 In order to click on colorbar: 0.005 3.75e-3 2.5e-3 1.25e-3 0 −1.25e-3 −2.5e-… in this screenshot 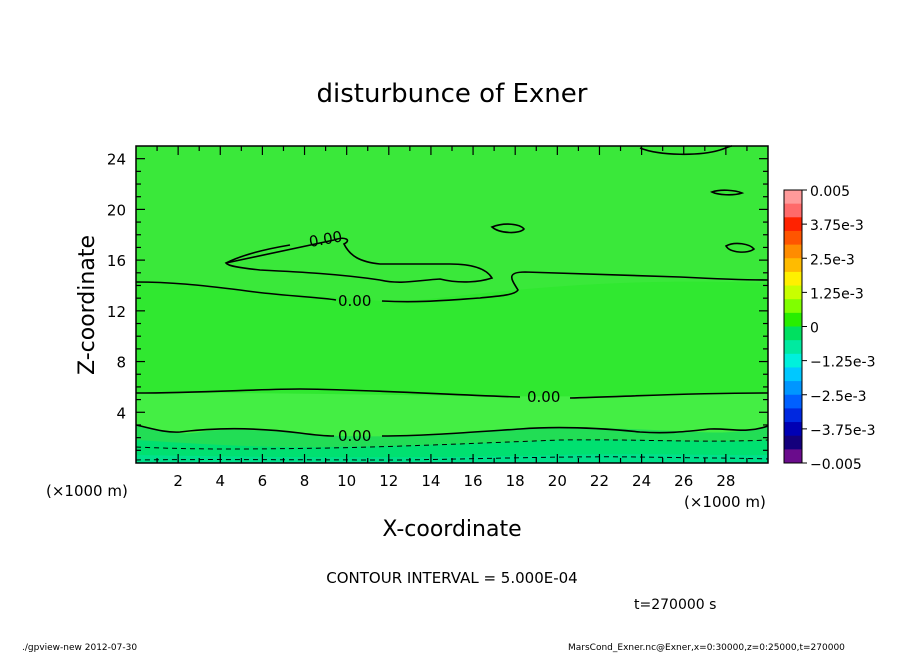, I will do `click(829, 328)`.